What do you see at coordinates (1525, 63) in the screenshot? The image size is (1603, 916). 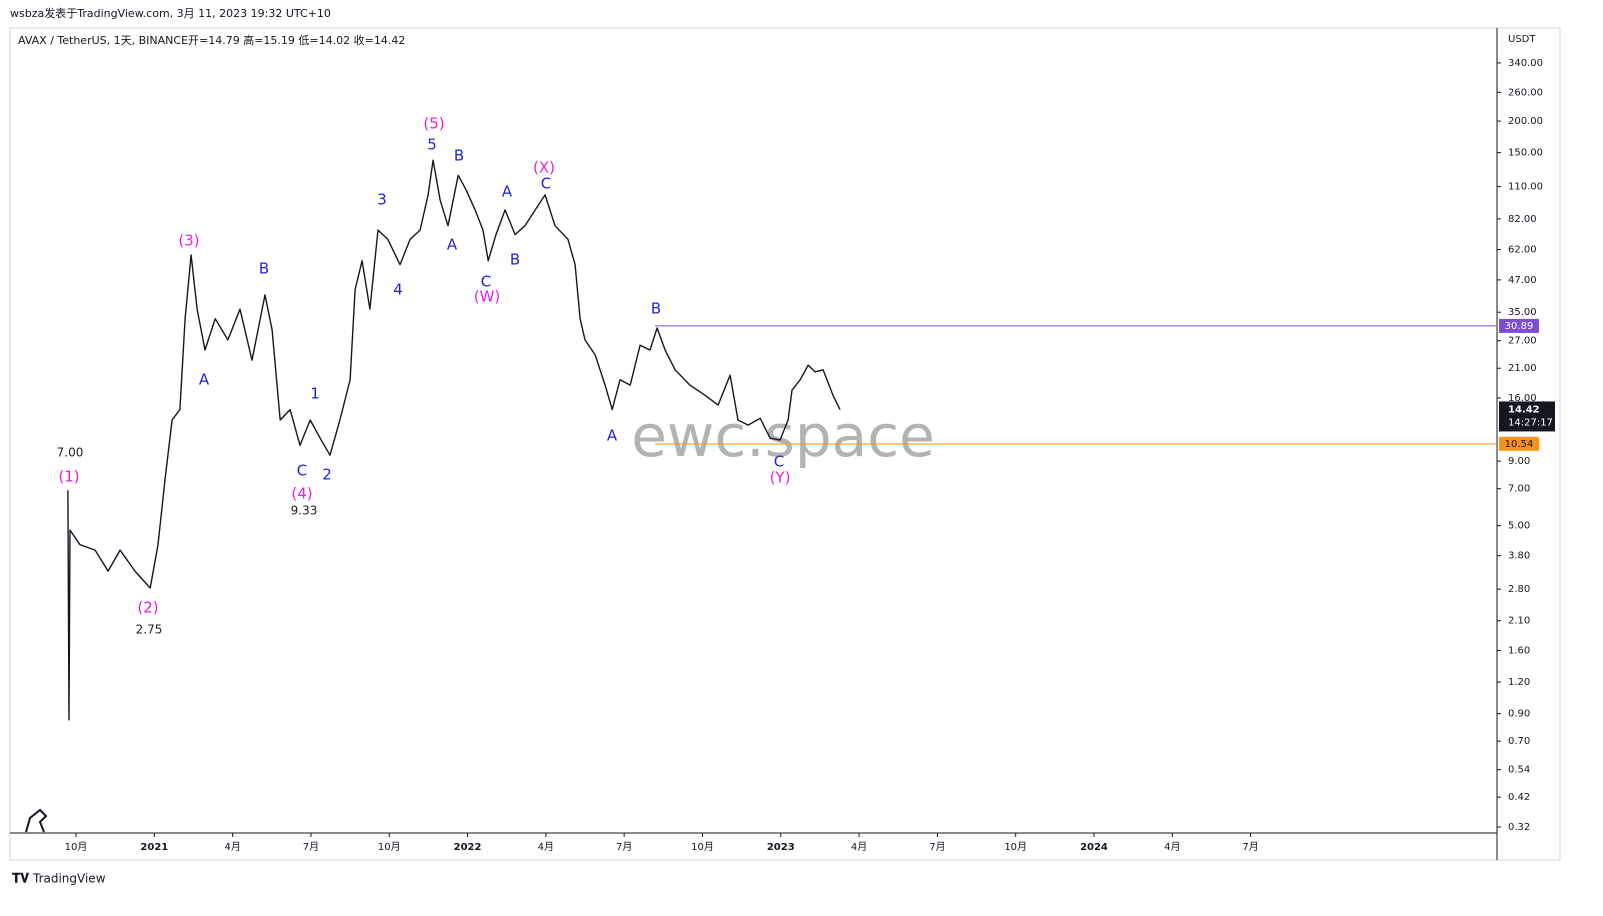 I see `y-tick-label: 340.00` at bounding box center [1525, 63].